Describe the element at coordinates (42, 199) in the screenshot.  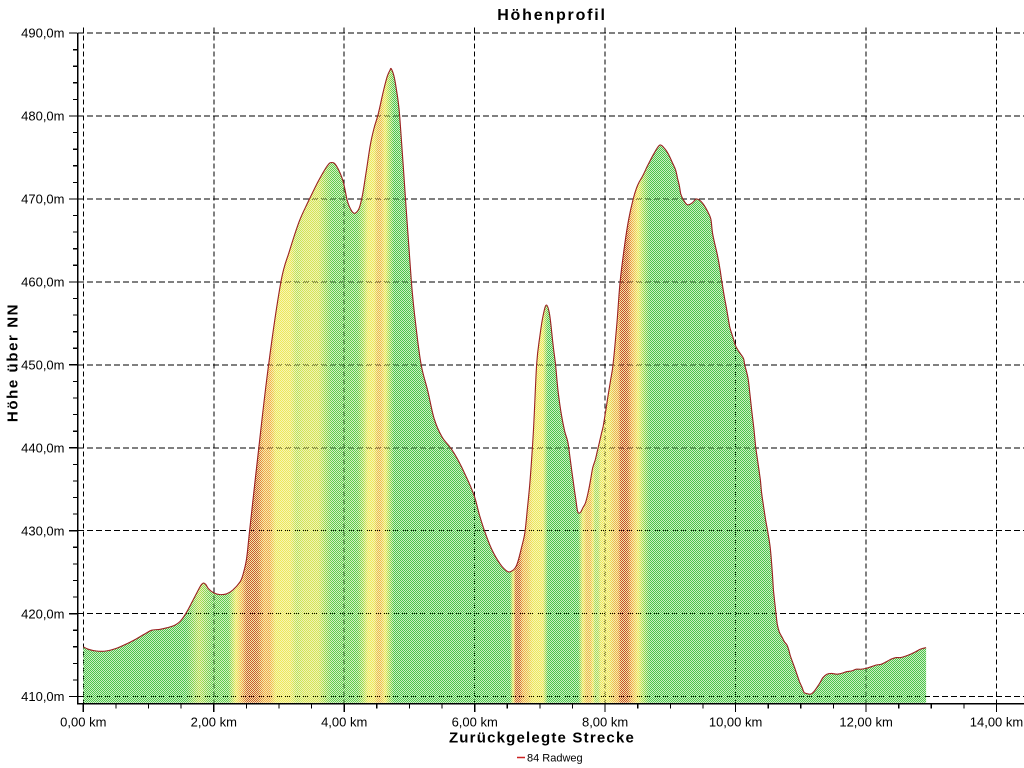
I see `svg-text: 470,0m` at that location.